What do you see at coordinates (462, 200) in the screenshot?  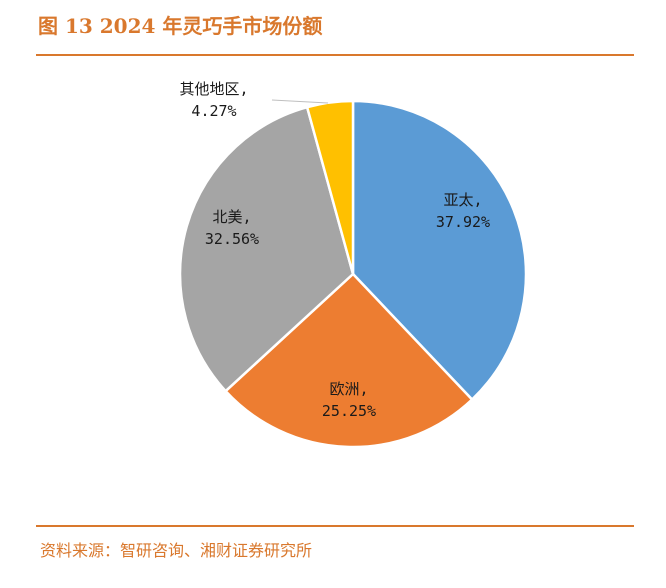 I see `data-label-name-asia-pacific: 亚太,` at bounding box center [462, 200].